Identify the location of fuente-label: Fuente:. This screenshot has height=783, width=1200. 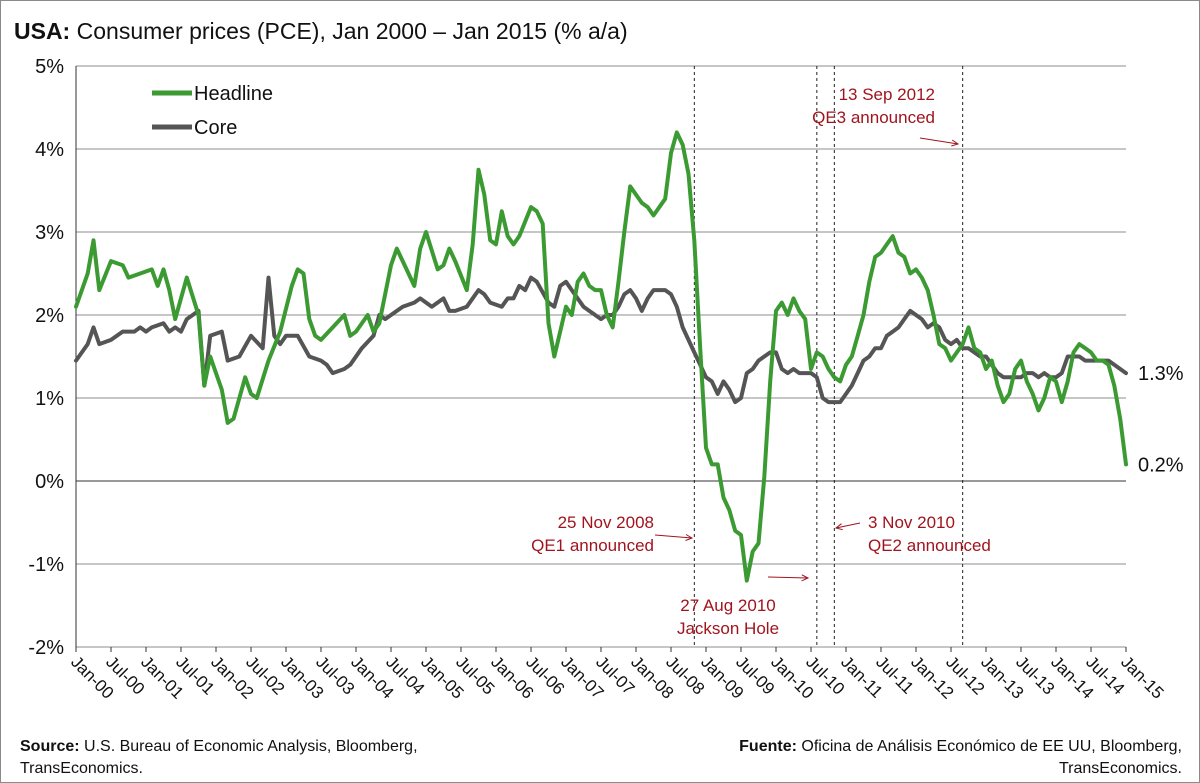
(768, 746).